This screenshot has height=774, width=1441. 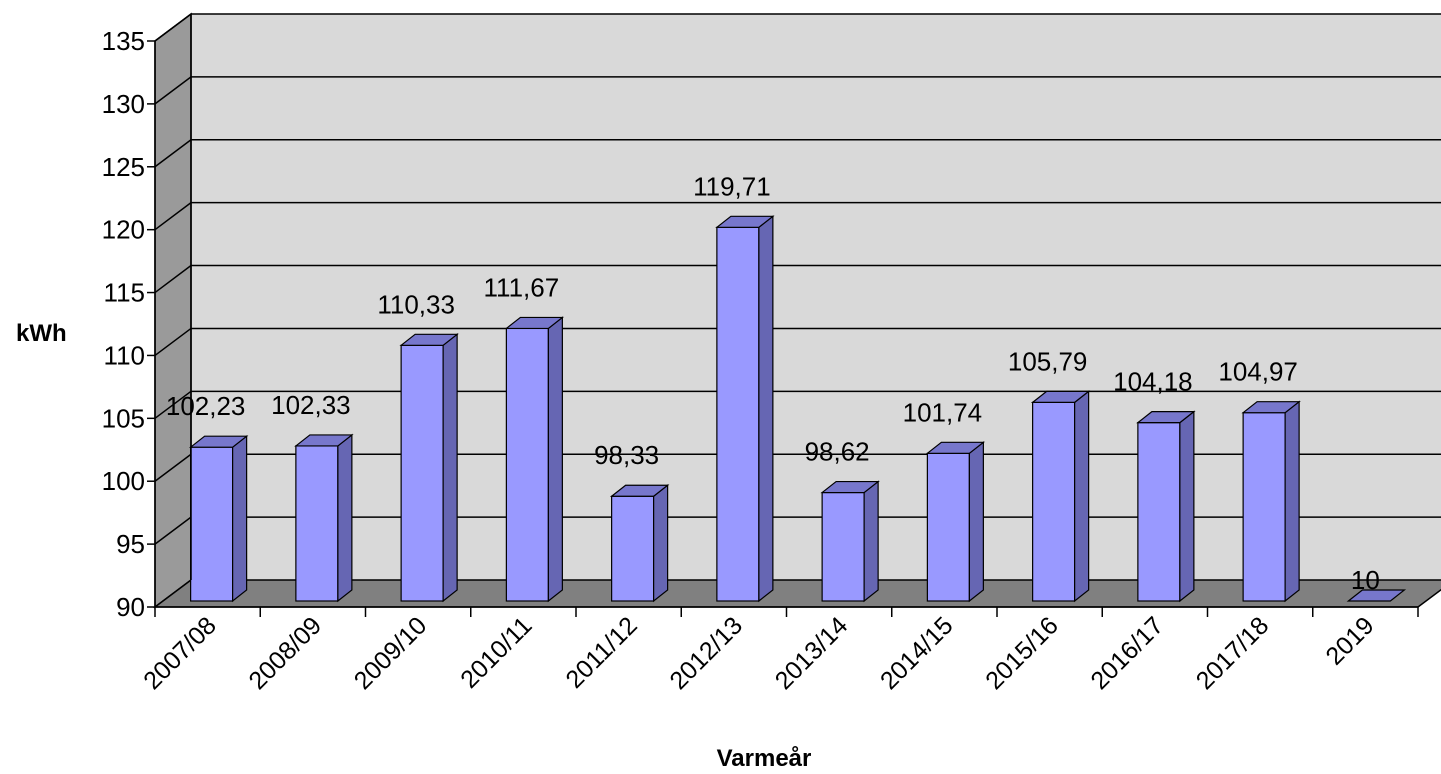 I want to click on y-axis-title: kWh, so click(x=41, y=333).